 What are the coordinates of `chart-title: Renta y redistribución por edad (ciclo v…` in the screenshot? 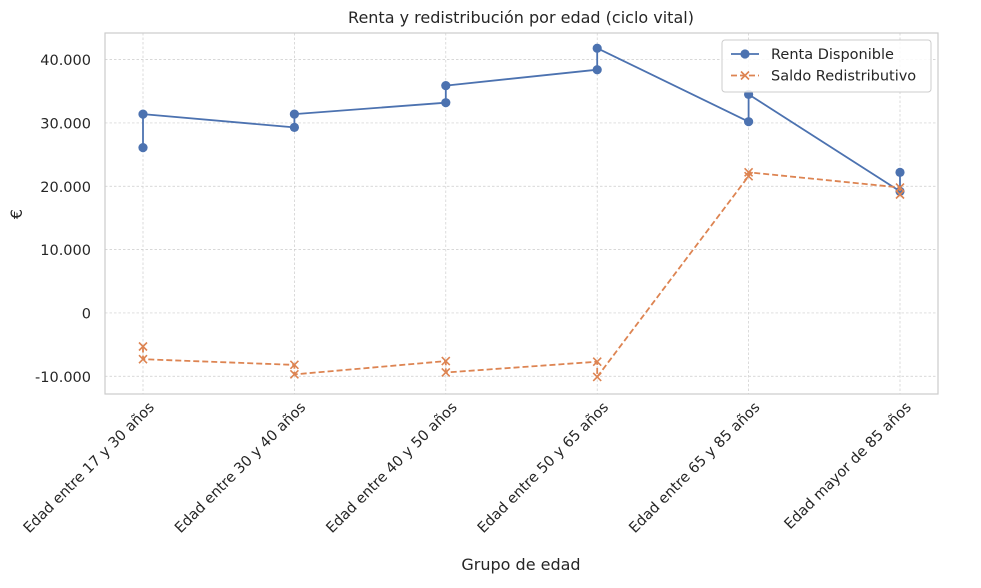 It's located at (521, 17).